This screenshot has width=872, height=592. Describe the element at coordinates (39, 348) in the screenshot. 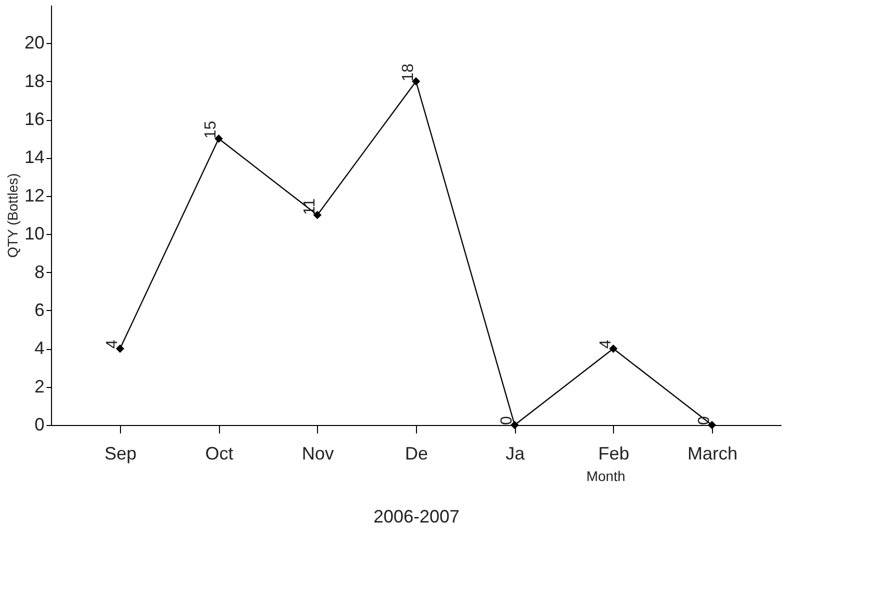

I see `y-tick-label: 4` at that location.